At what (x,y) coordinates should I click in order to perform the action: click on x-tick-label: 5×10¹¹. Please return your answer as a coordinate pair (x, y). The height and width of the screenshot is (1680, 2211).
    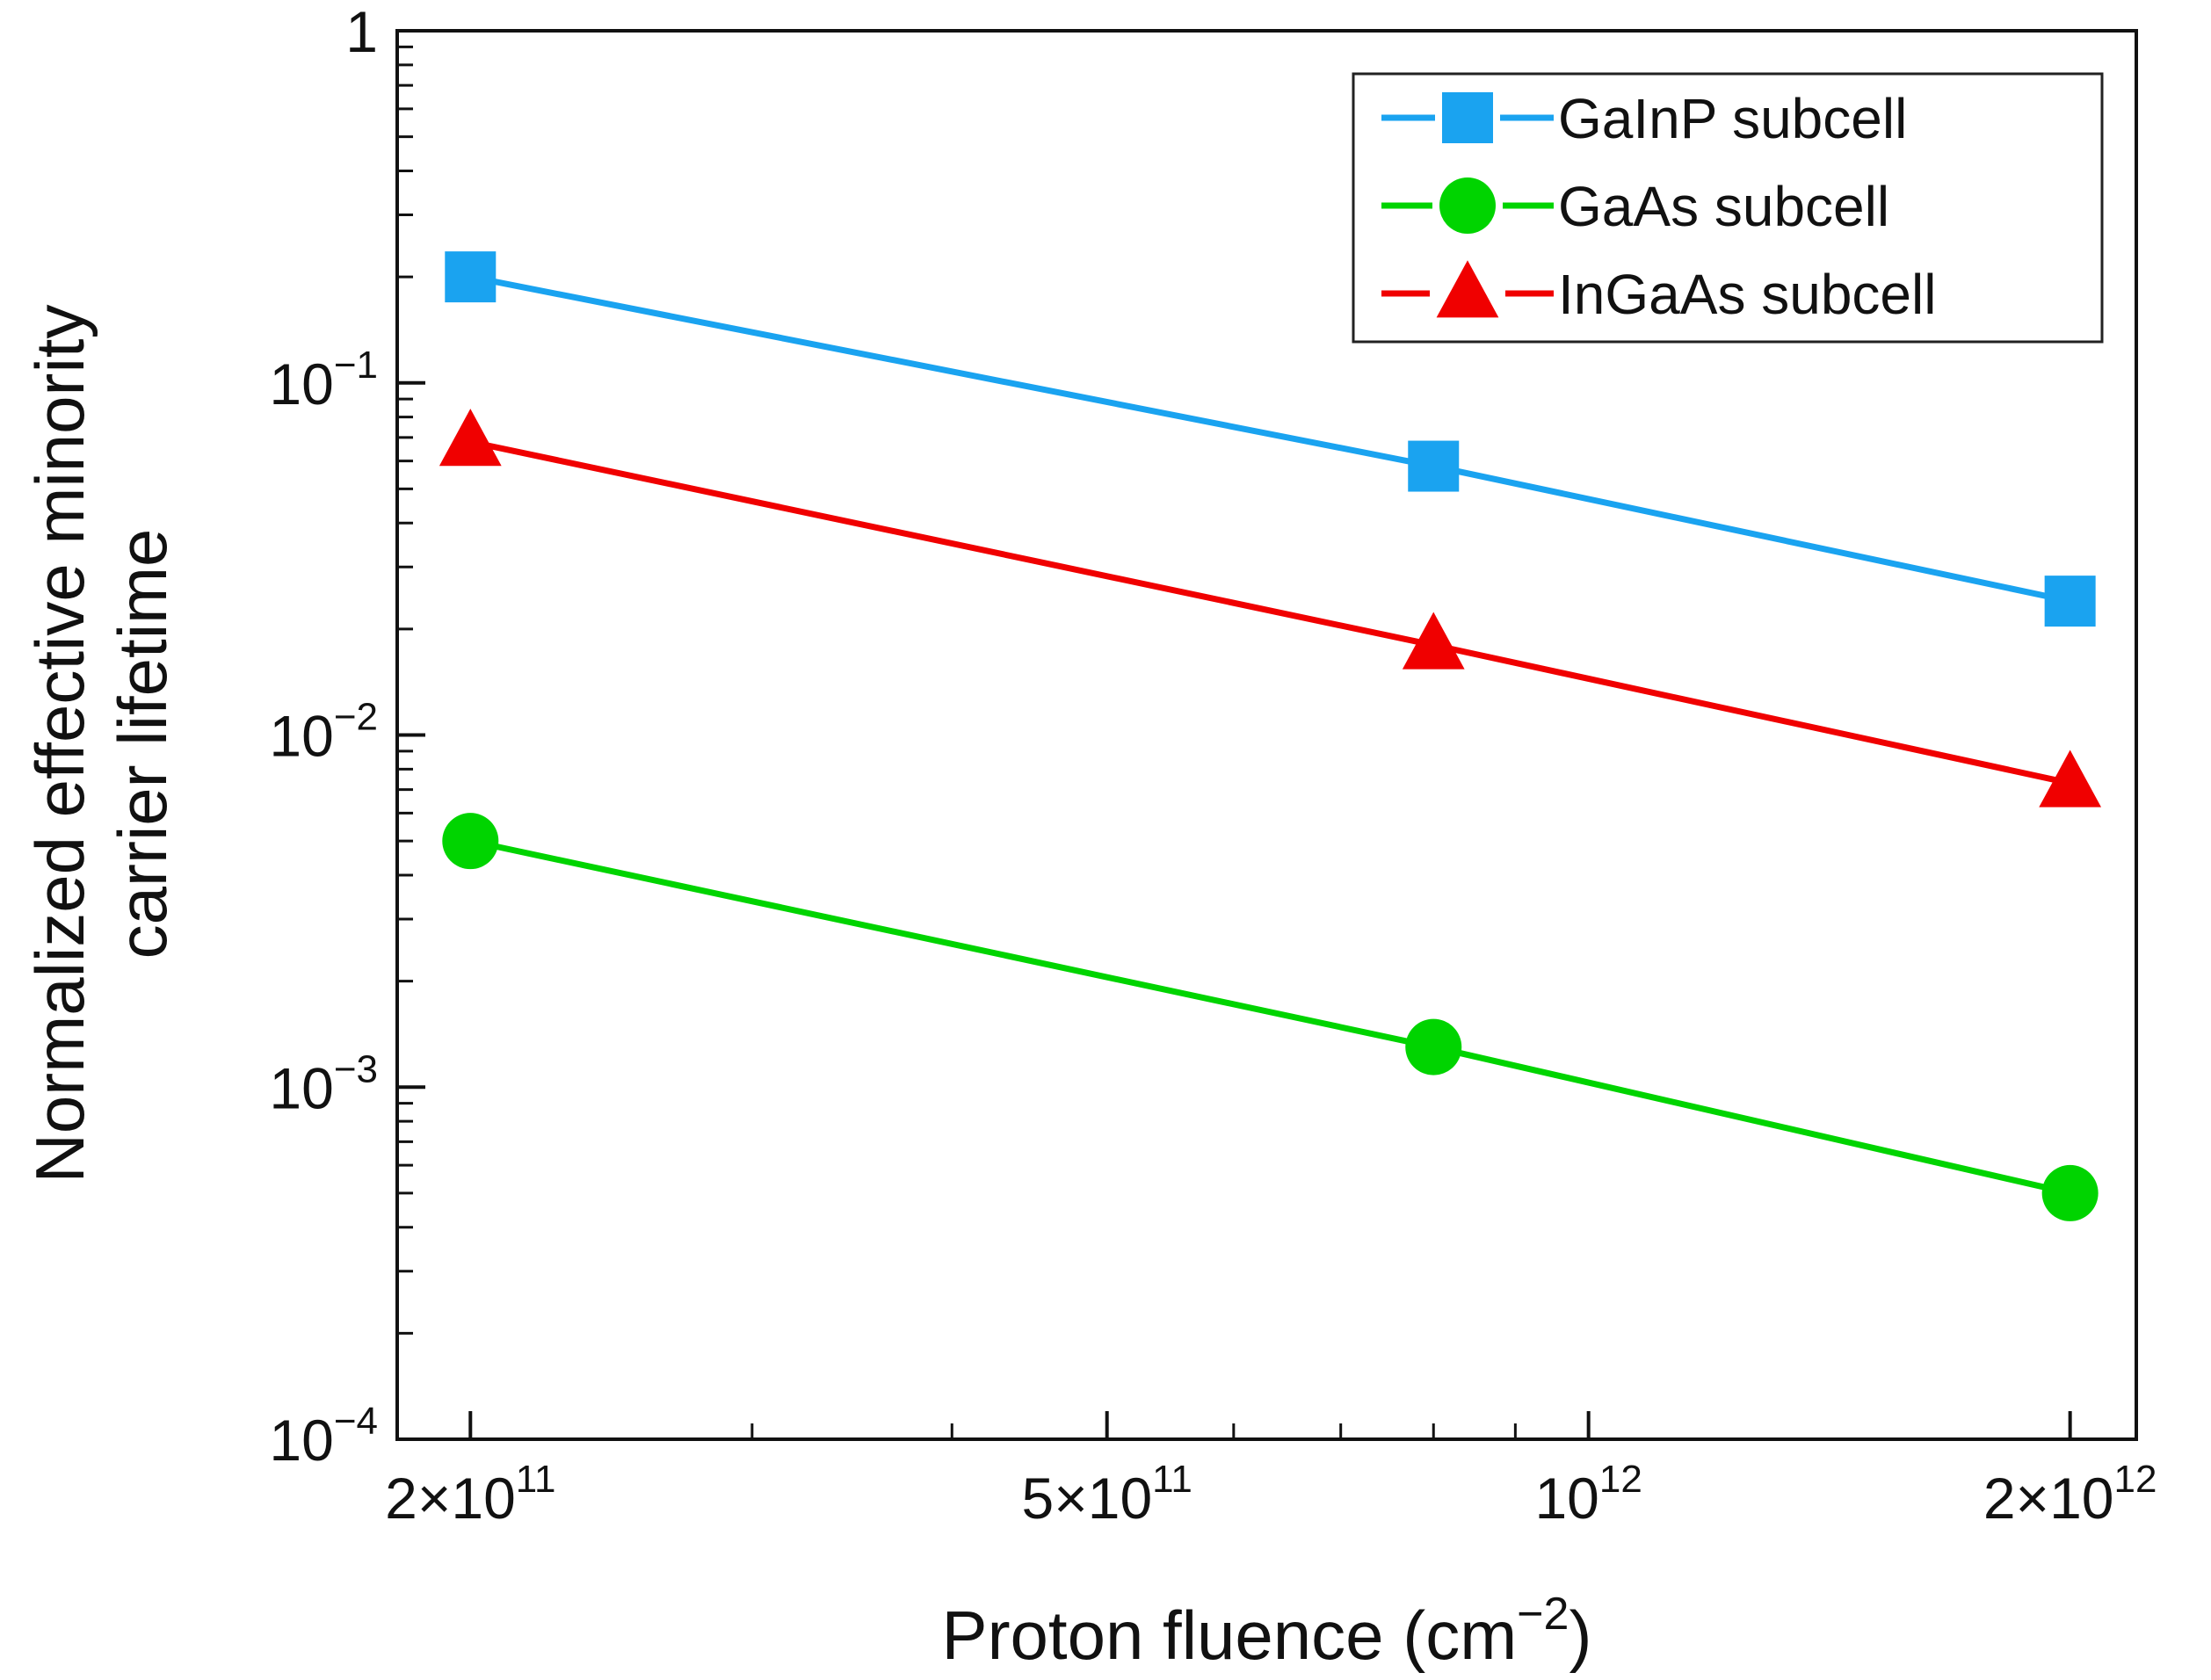
    Looking at the image, I should click on (1107, 1494).